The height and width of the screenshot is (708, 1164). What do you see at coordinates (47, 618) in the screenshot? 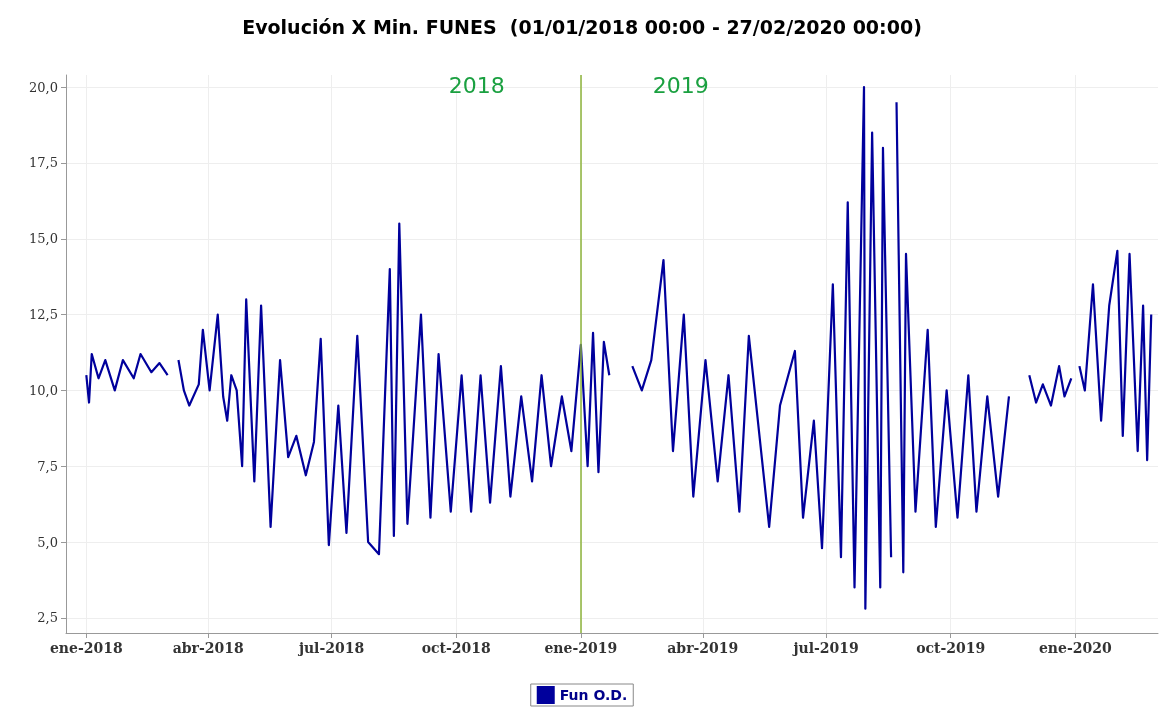
I see `y-tick-label: 2,5` at bounding box center [47, 618].